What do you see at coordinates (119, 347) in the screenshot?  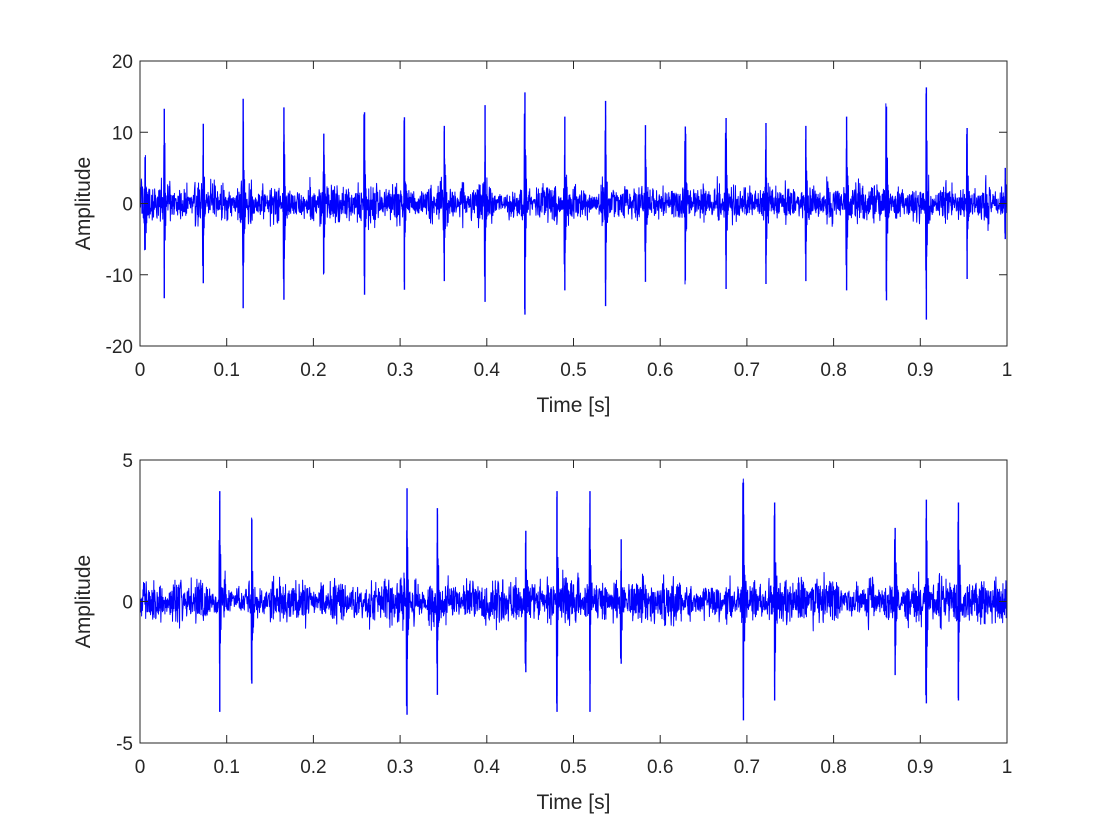 I see `y-tick-label-top: -20` at bounding box center [119, 347].